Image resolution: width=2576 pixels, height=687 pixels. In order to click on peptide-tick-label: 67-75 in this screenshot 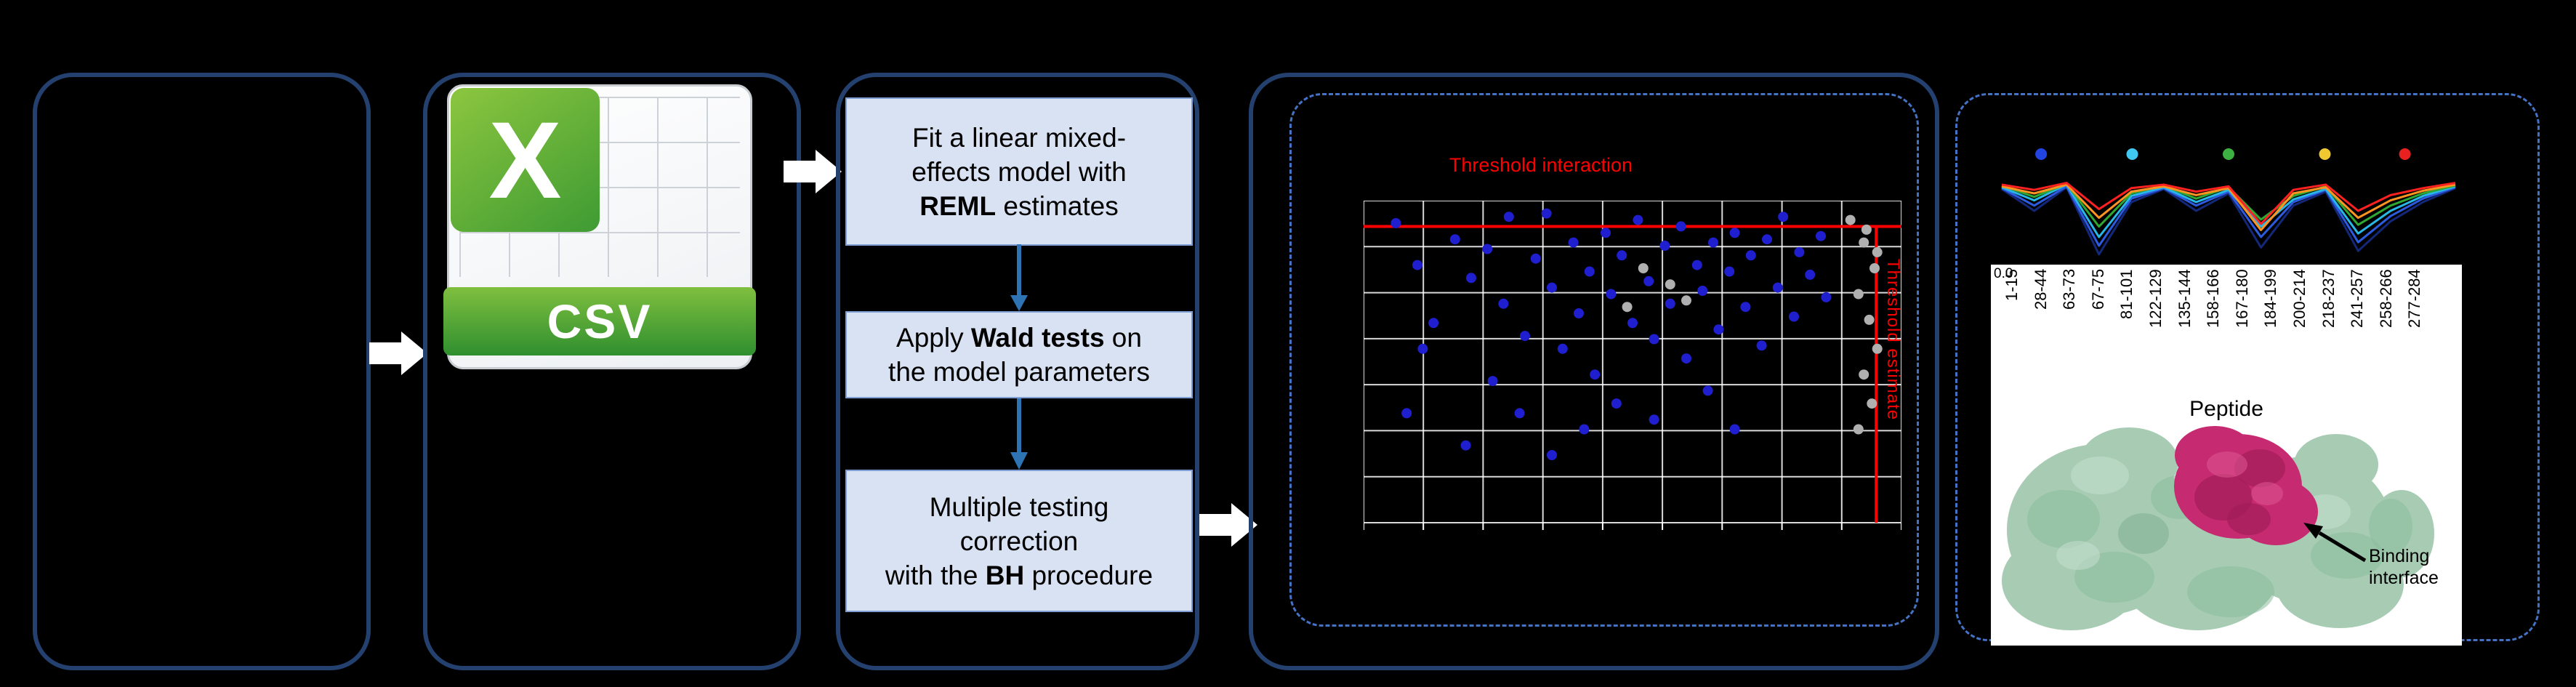, I will do `click(2097, 289)`.